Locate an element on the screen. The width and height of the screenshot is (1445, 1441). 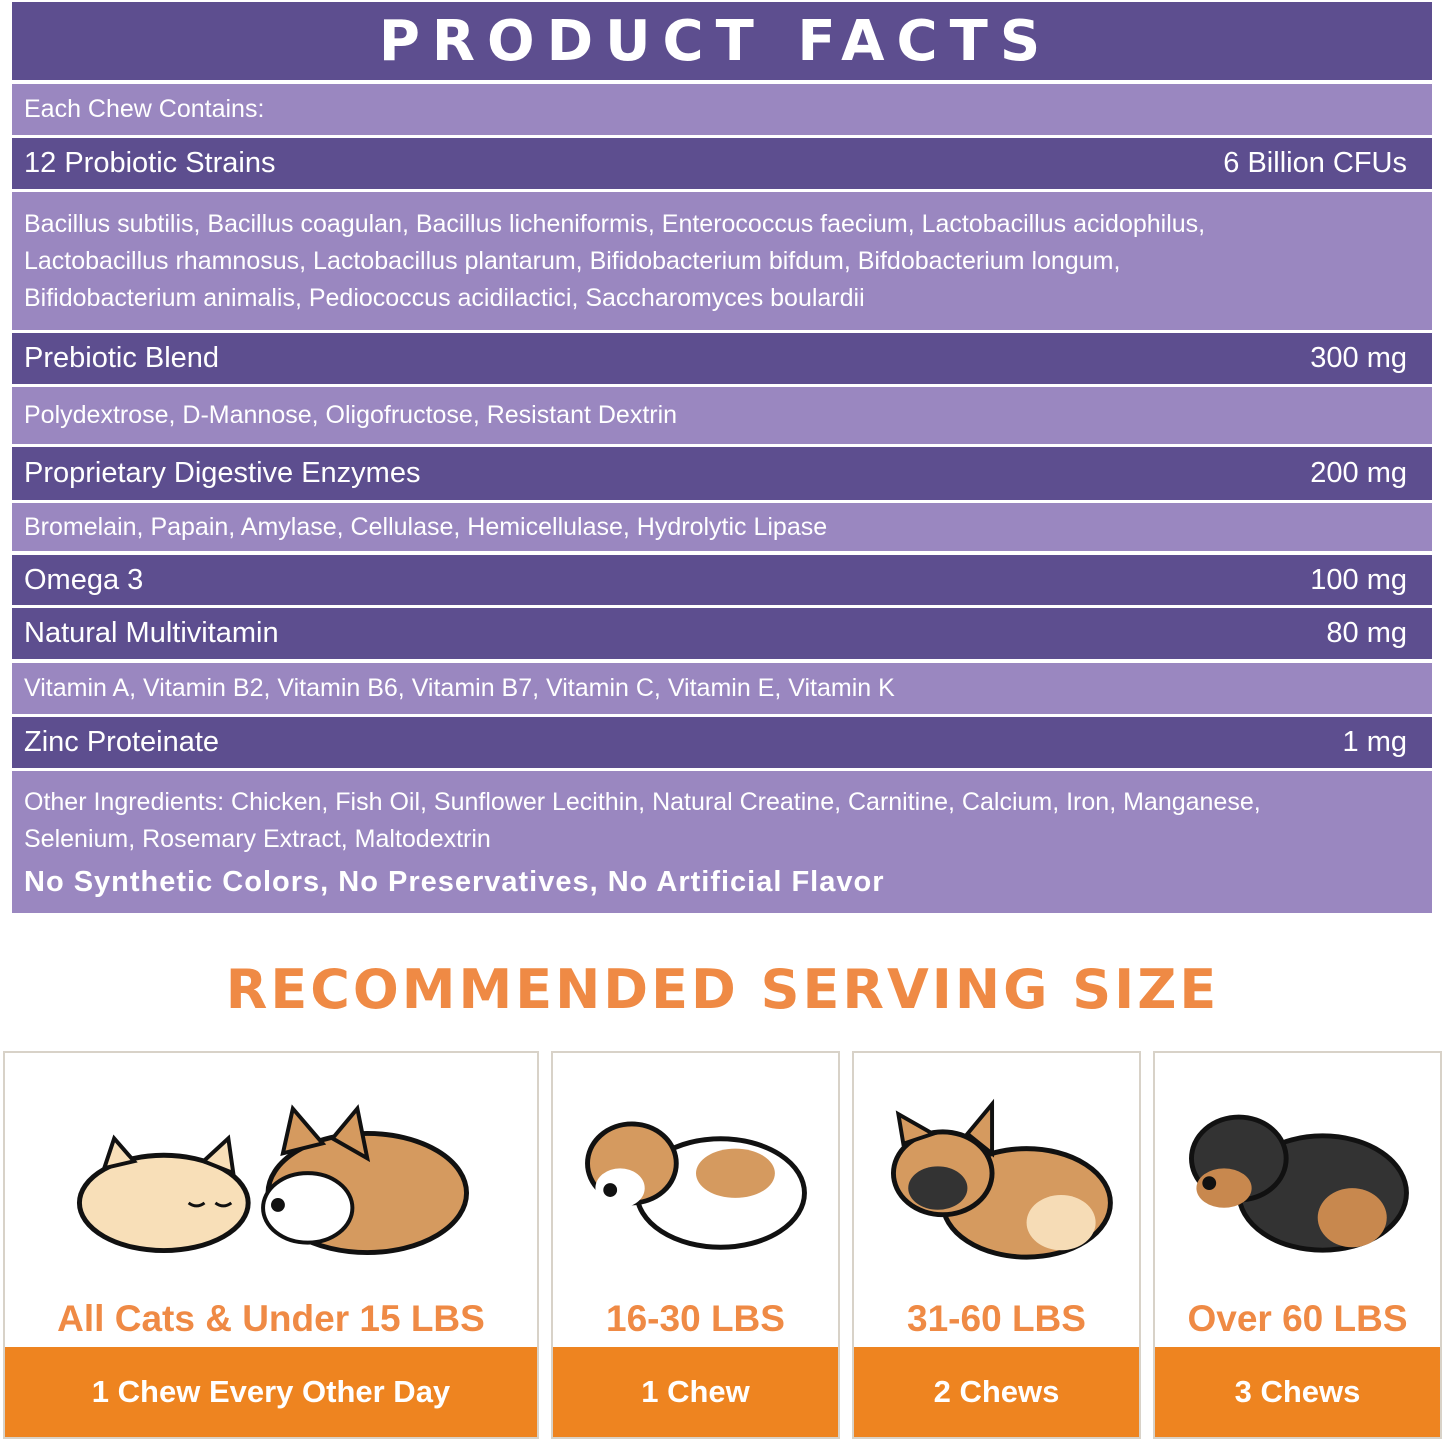
weight-label: 16-30 LBS is located at coordinates (695, 1318).